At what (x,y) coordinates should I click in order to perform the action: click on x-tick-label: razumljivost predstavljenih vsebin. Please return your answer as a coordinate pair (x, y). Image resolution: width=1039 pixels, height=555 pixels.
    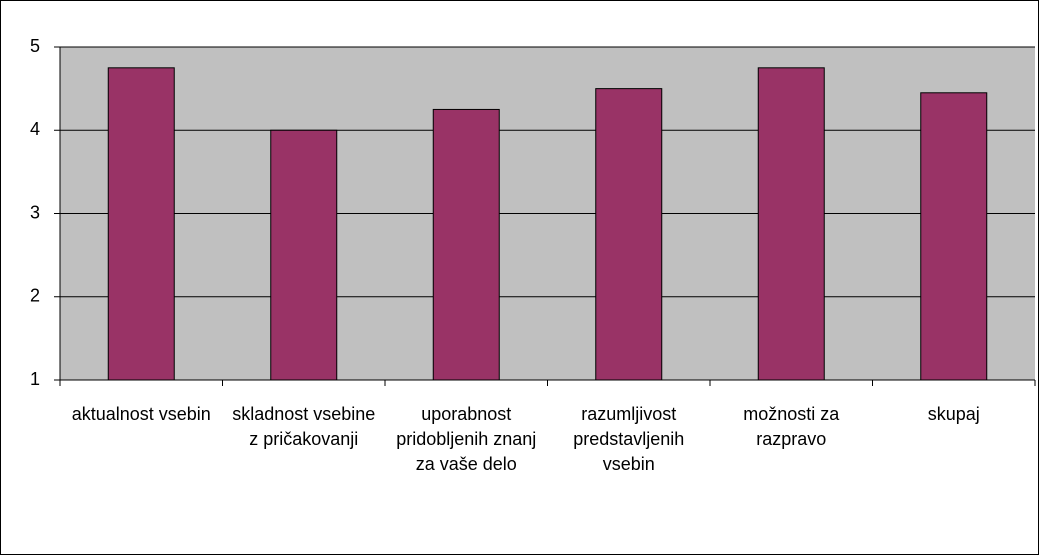
    Looking at the image, I should click on (629, 439).